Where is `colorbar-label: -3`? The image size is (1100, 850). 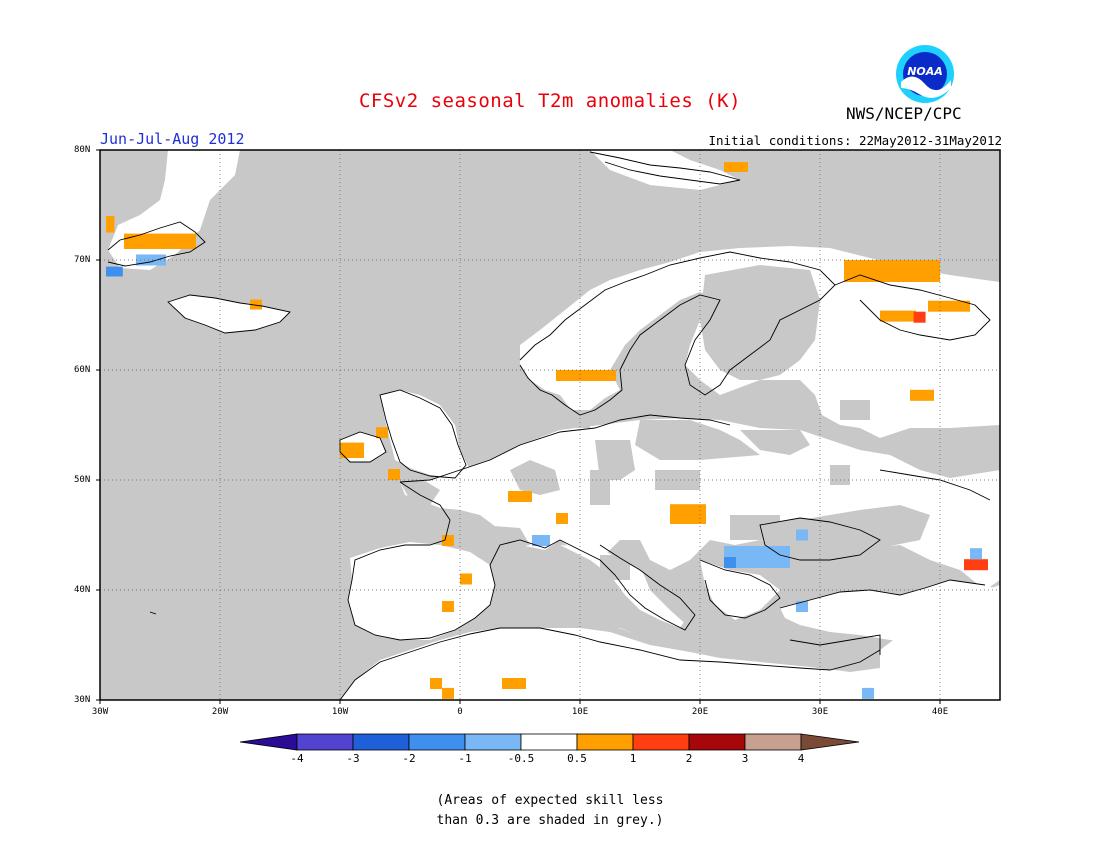 colorbar-label: -3 is located at coordinates (353, 758).